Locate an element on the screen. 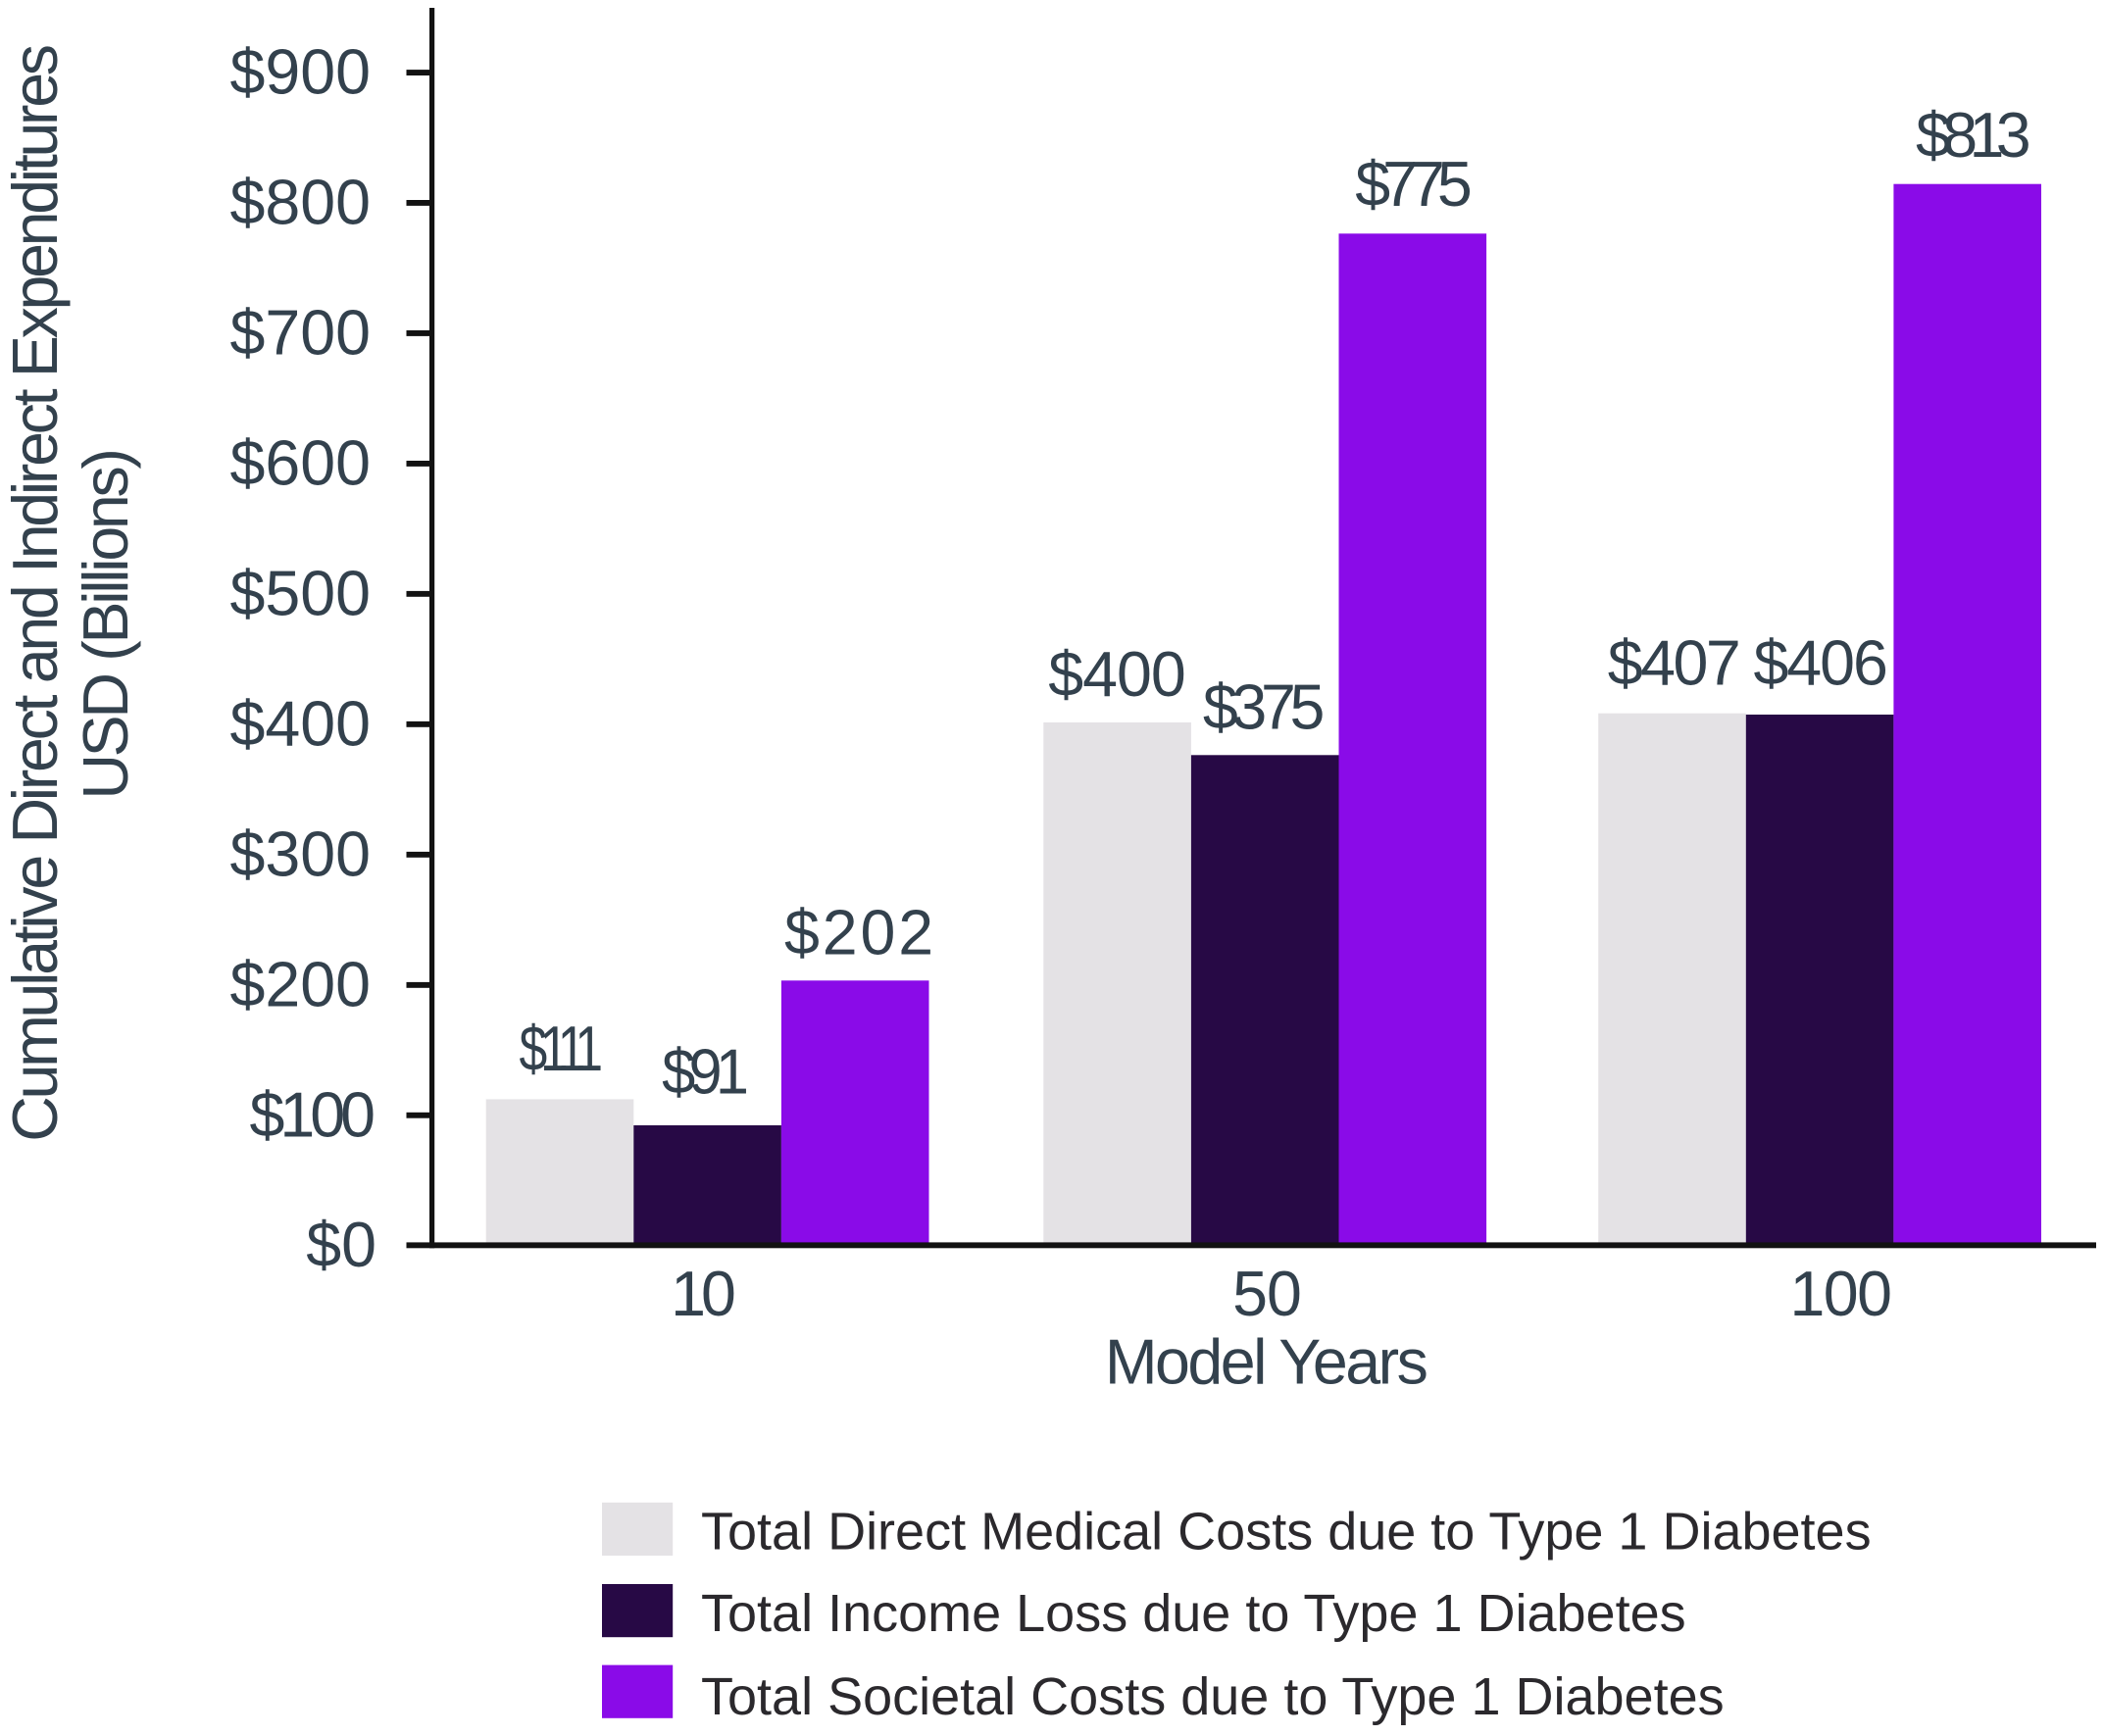  svg-text: USD (Billions) is located at coordinates (106, 625).